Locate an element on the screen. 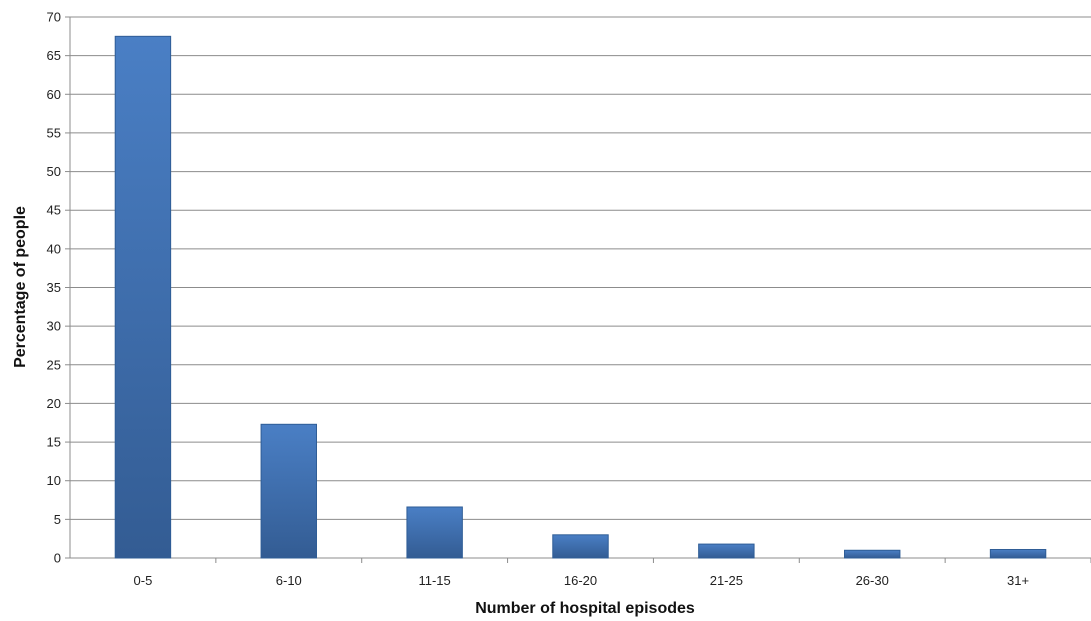 The width and height of the screenshot is (1091, 621). y-tick-label: 20 is located at coordinates (54, 403).